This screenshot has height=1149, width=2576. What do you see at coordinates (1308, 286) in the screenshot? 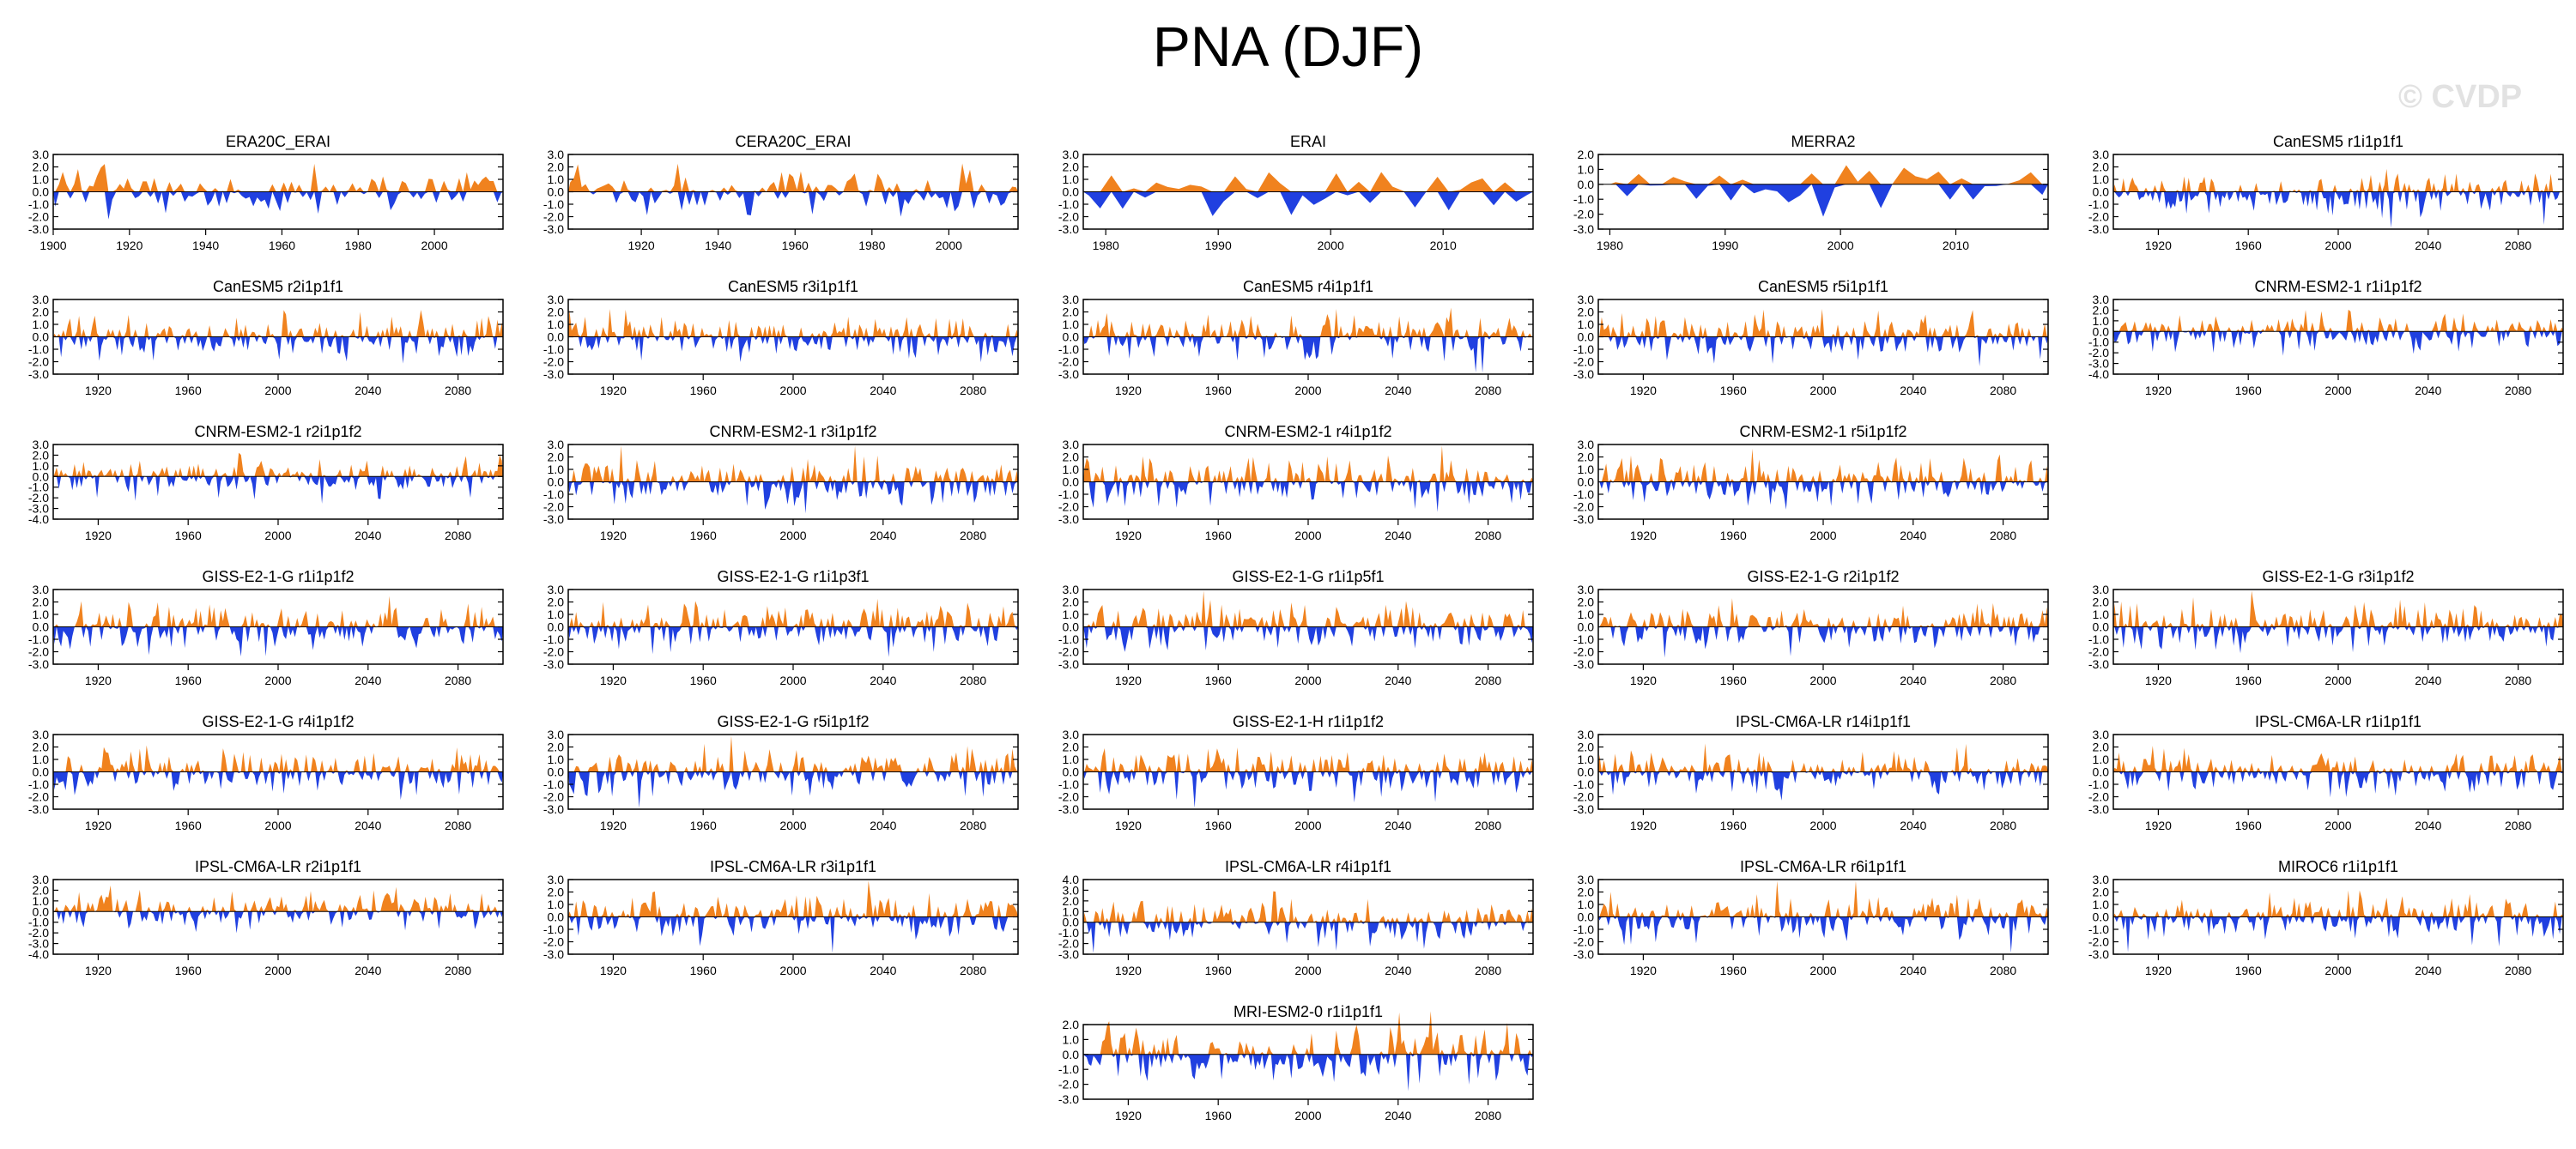
I see `panel-title: CanESM5 r4i1p1f1` at bounding box center [1308, 286].